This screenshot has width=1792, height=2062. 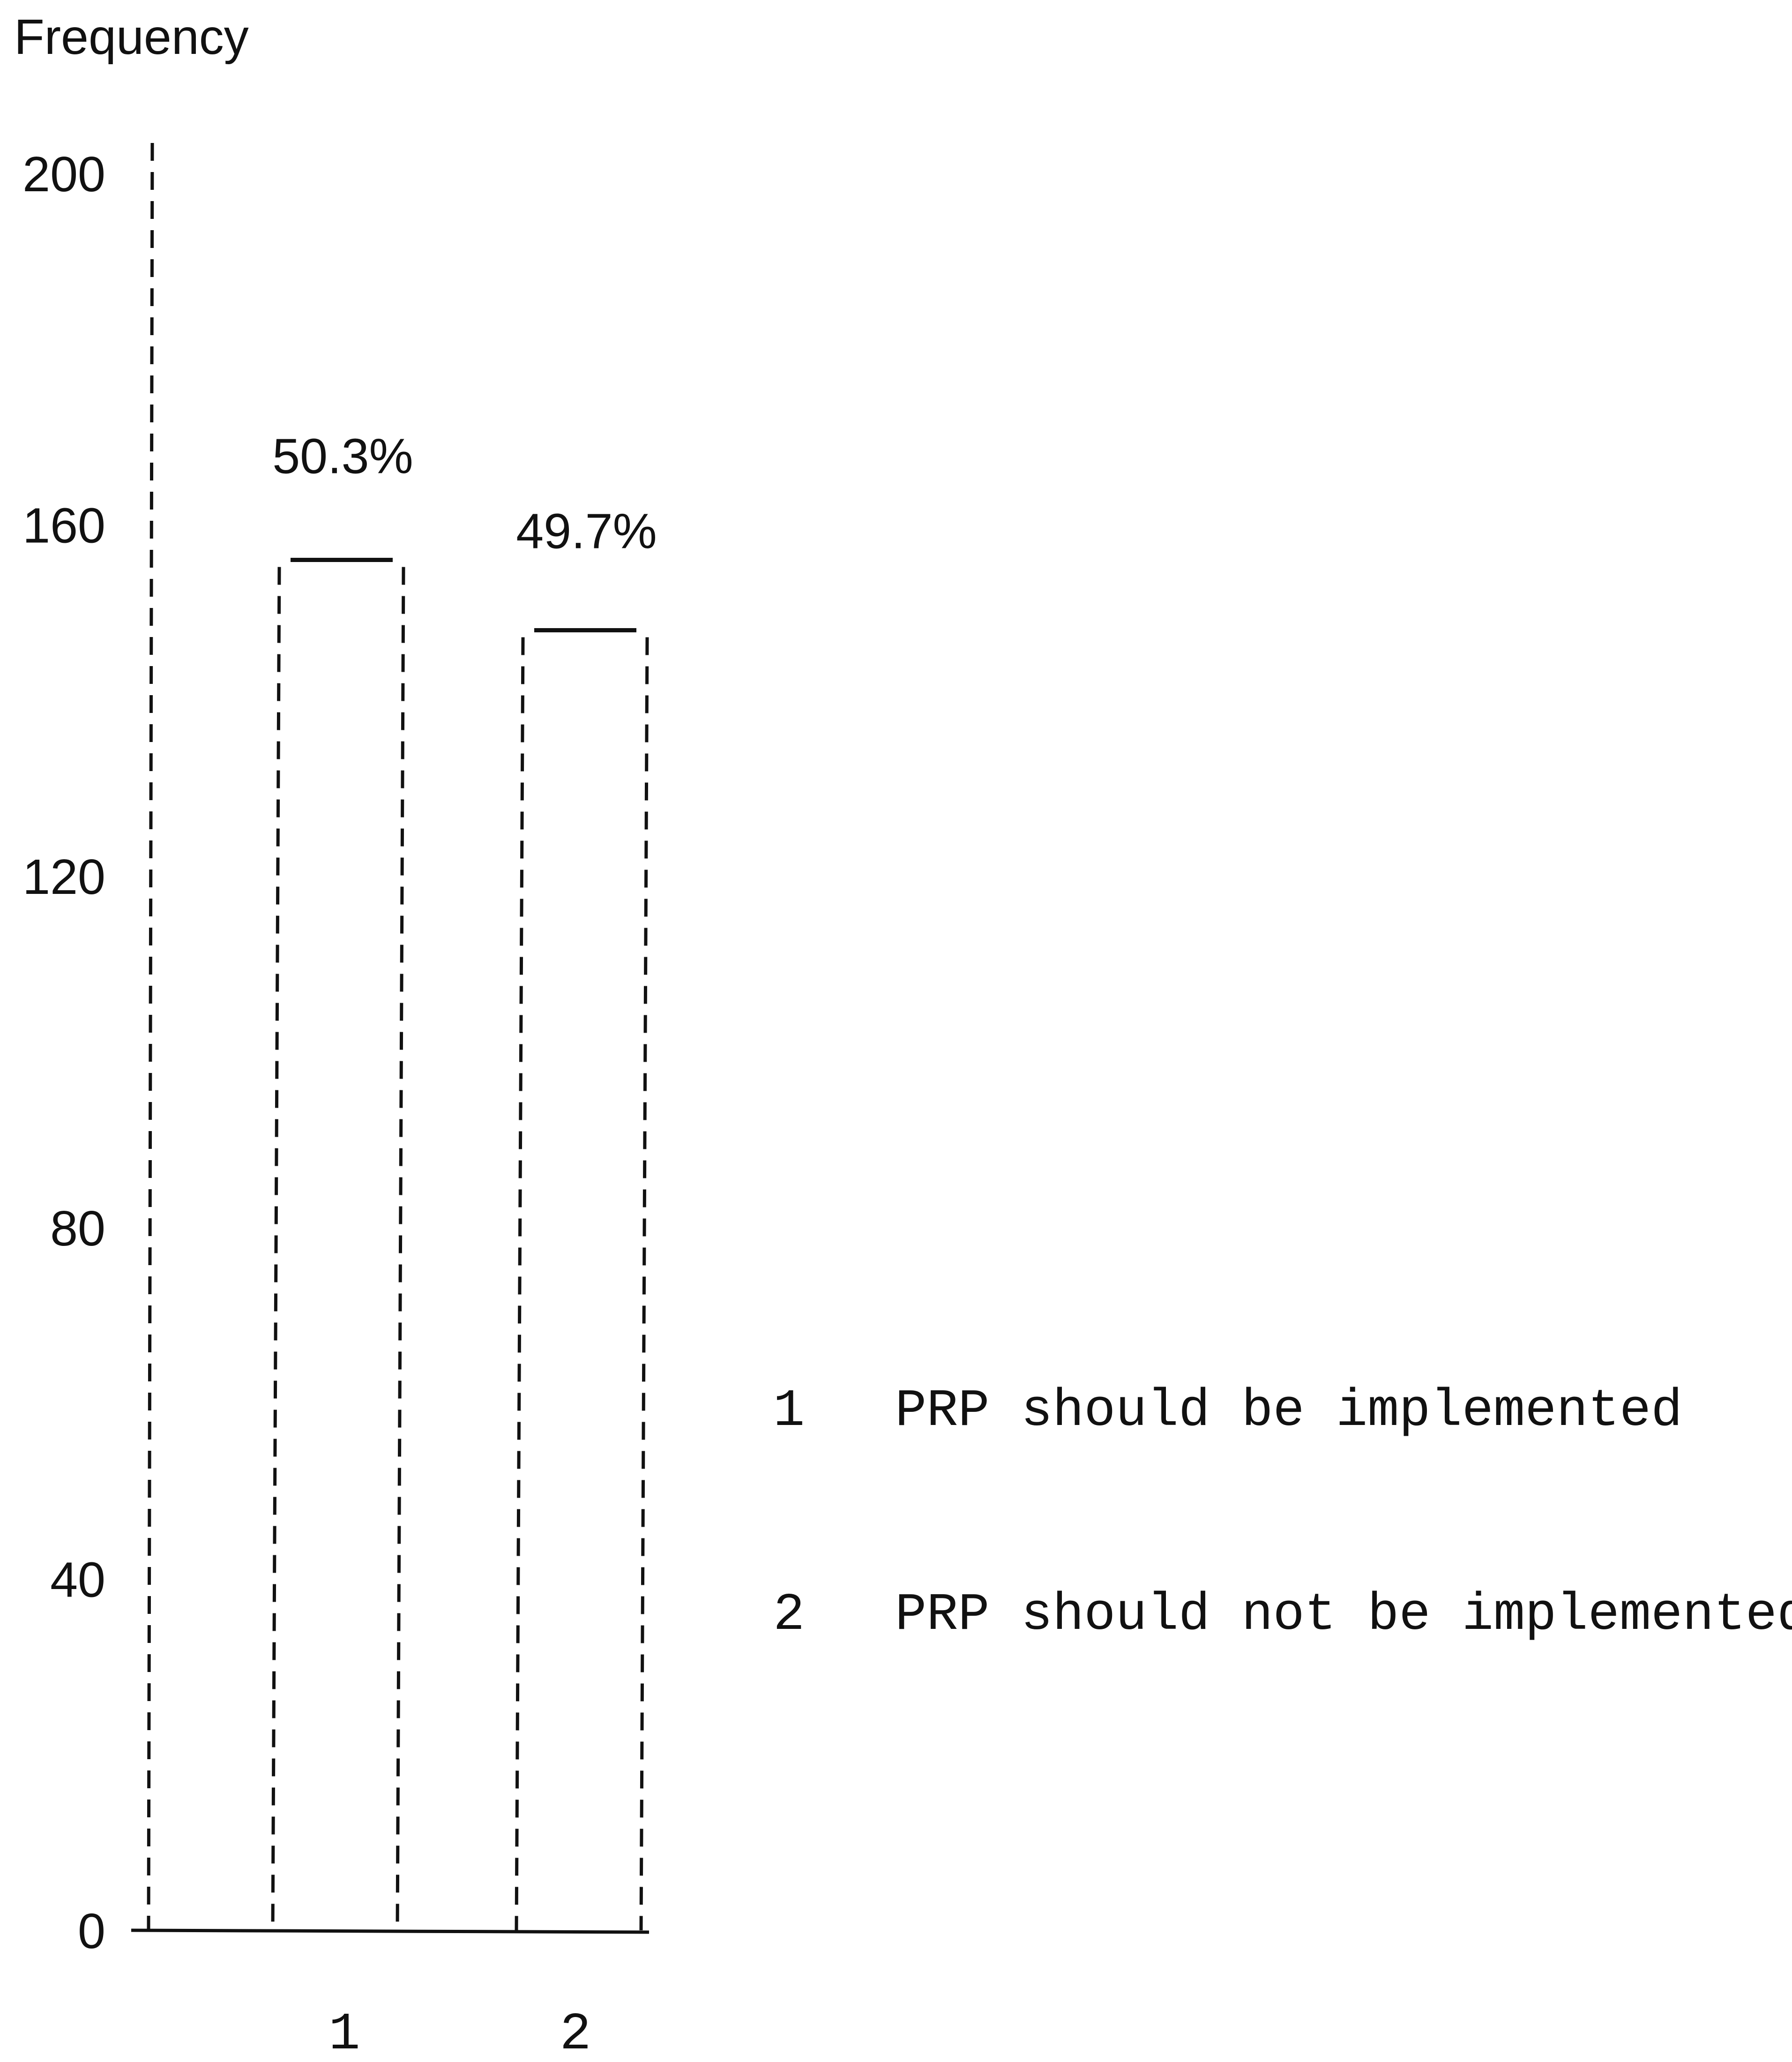 I want to click on bar: 50.3%, so click(x=342, y=1180).